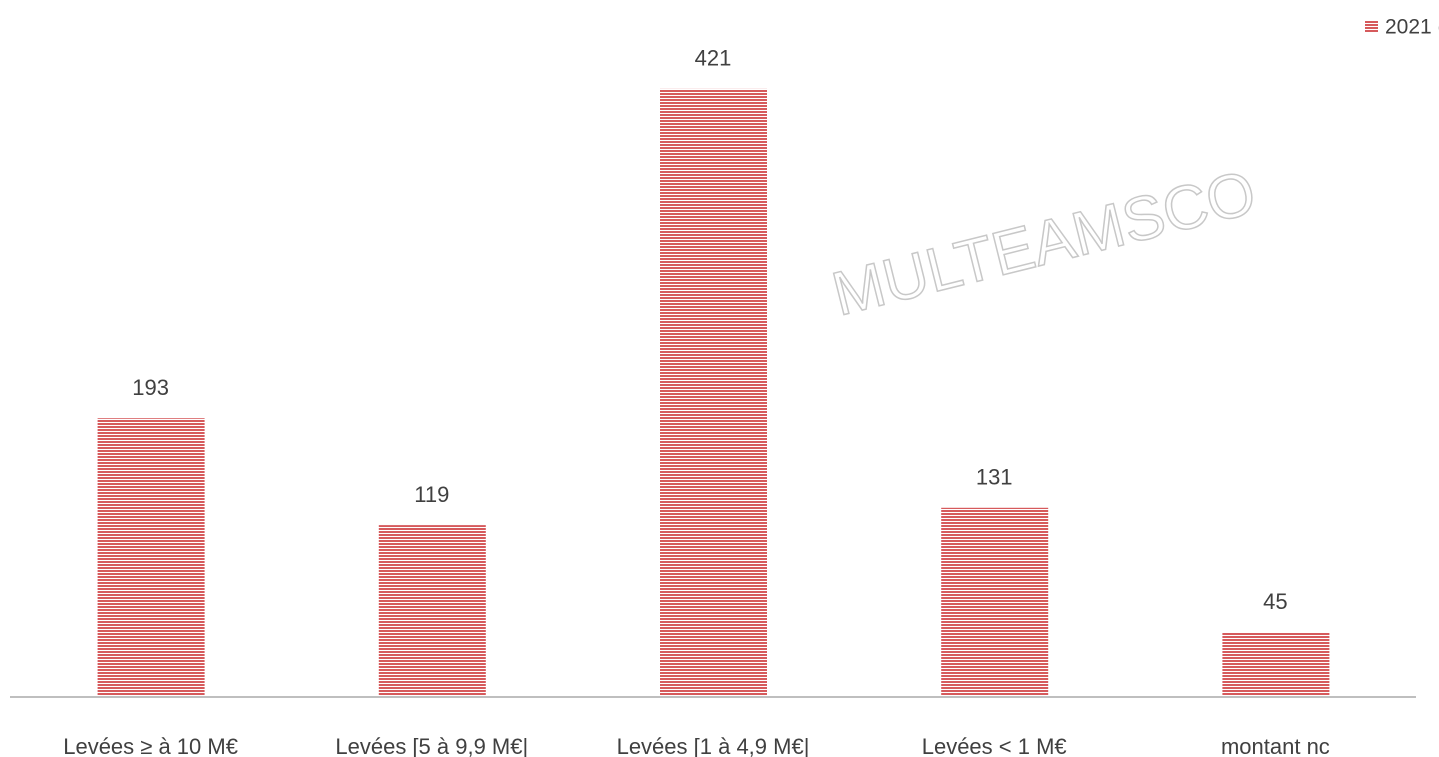 The height and width of the screenshot is (757, 1439). Describe the element at coordinates (994, 745) in the screenshot. I see `x-tick-label: Levées < 1 M€` at that location.